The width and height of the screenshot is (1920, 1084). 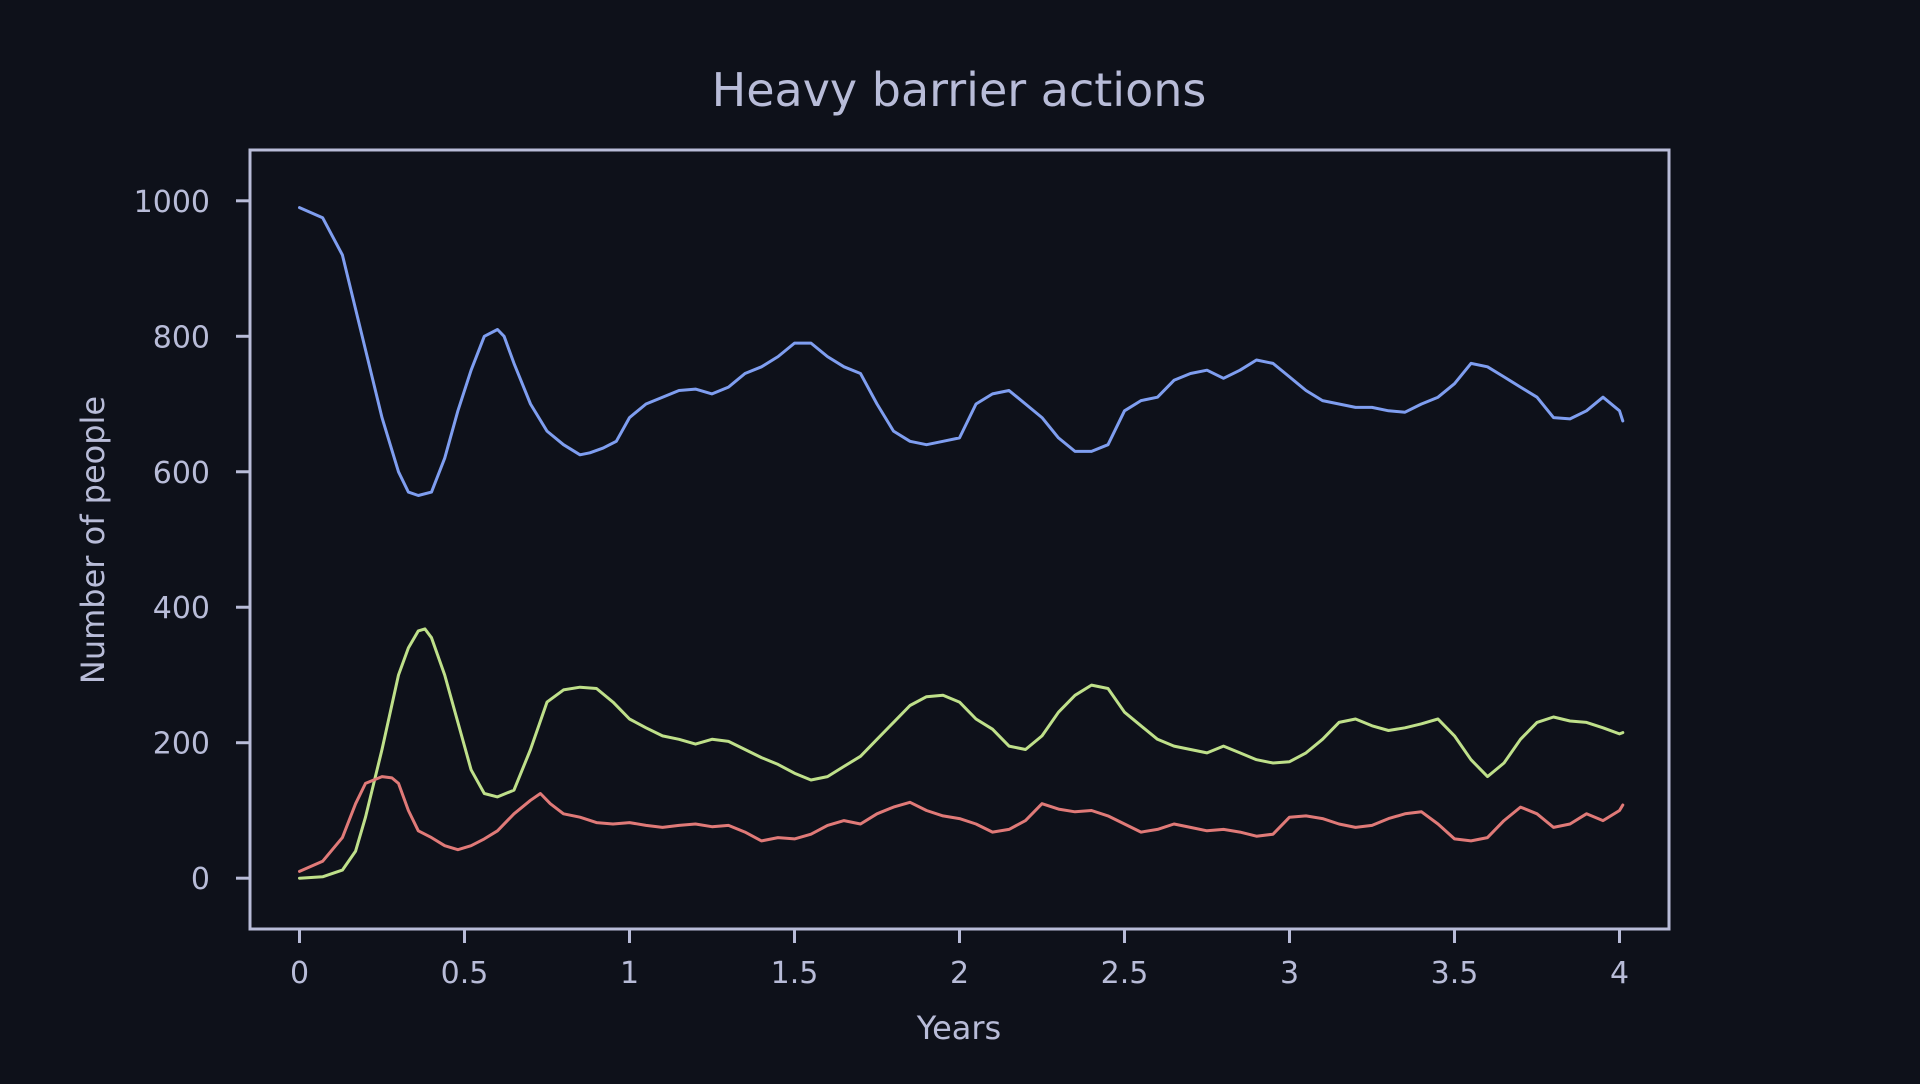 What do you see at coordinates (465, 973) in the screenshot?
I see `x-tick-label: 0.5` at bounding box center [465, 973].